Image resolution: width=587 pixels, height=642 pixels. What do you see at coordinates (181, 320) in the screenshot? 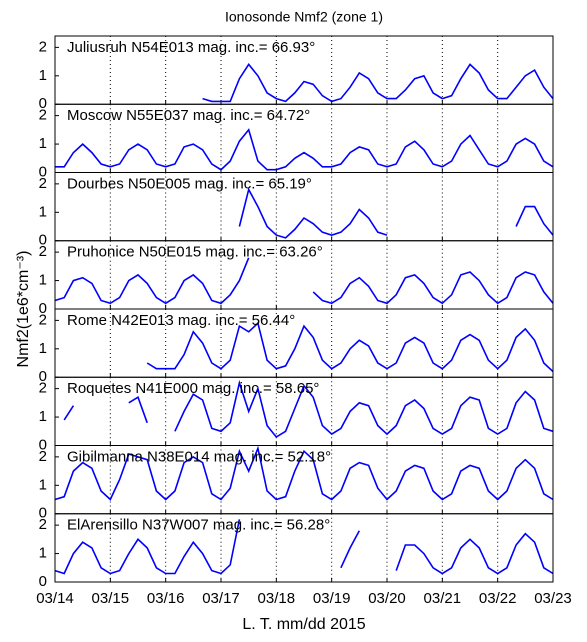
I see `station-label: Rome N42E013 mag. inc.= 56.44°` at bounding box center [181, 320].